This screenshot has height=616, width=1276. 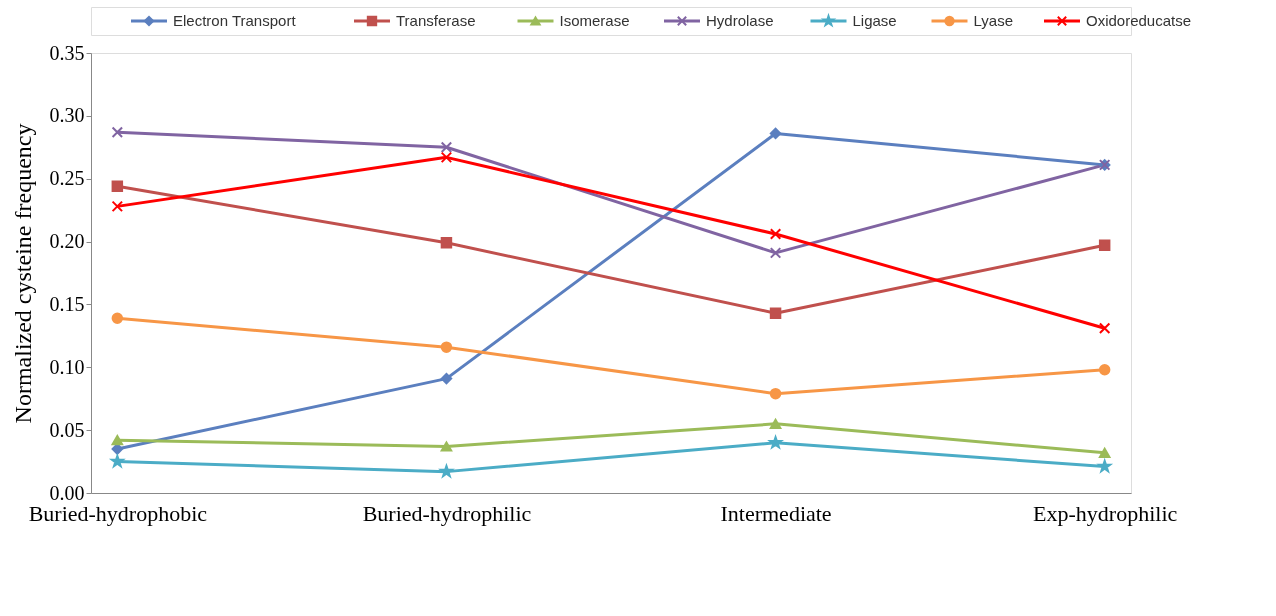 I want to click on legend-label: Transferase, so click(x=436, y=20).